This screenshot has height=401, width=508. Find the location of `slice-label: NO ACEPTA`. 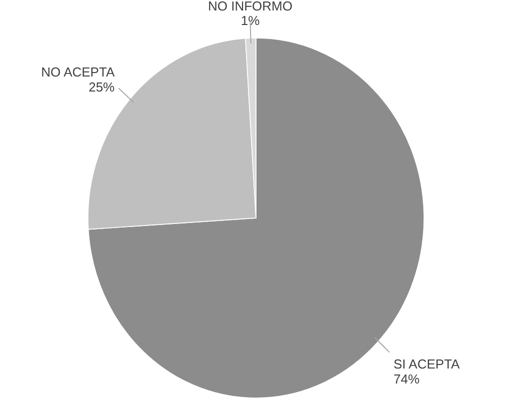

slice-label: NO ACEPTA is located at coordinates (78, 72).